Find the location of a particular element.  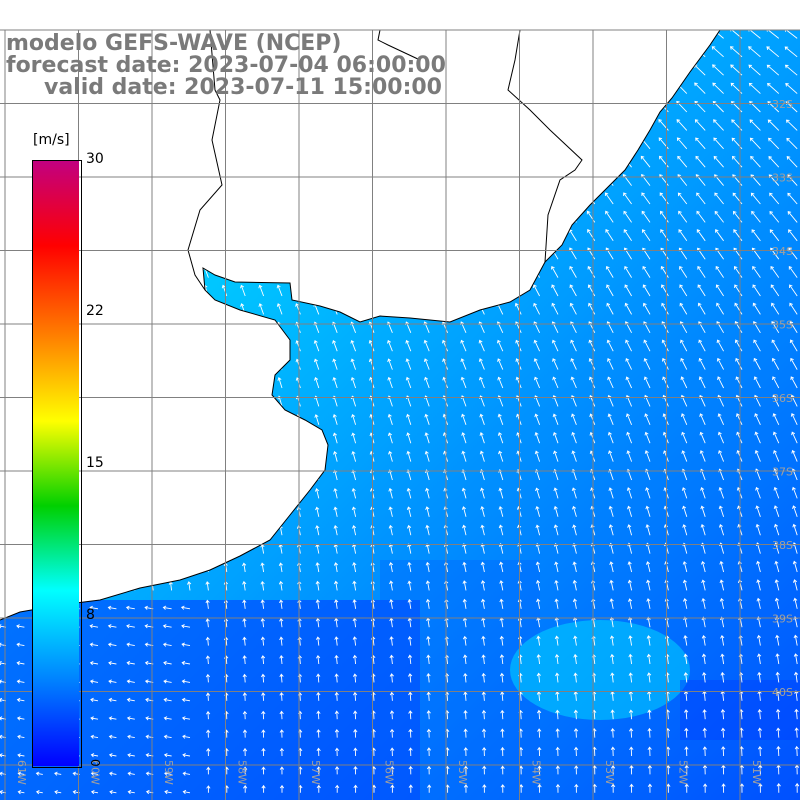

colorbar-tick: 22 is located at coordinates (95, 311).